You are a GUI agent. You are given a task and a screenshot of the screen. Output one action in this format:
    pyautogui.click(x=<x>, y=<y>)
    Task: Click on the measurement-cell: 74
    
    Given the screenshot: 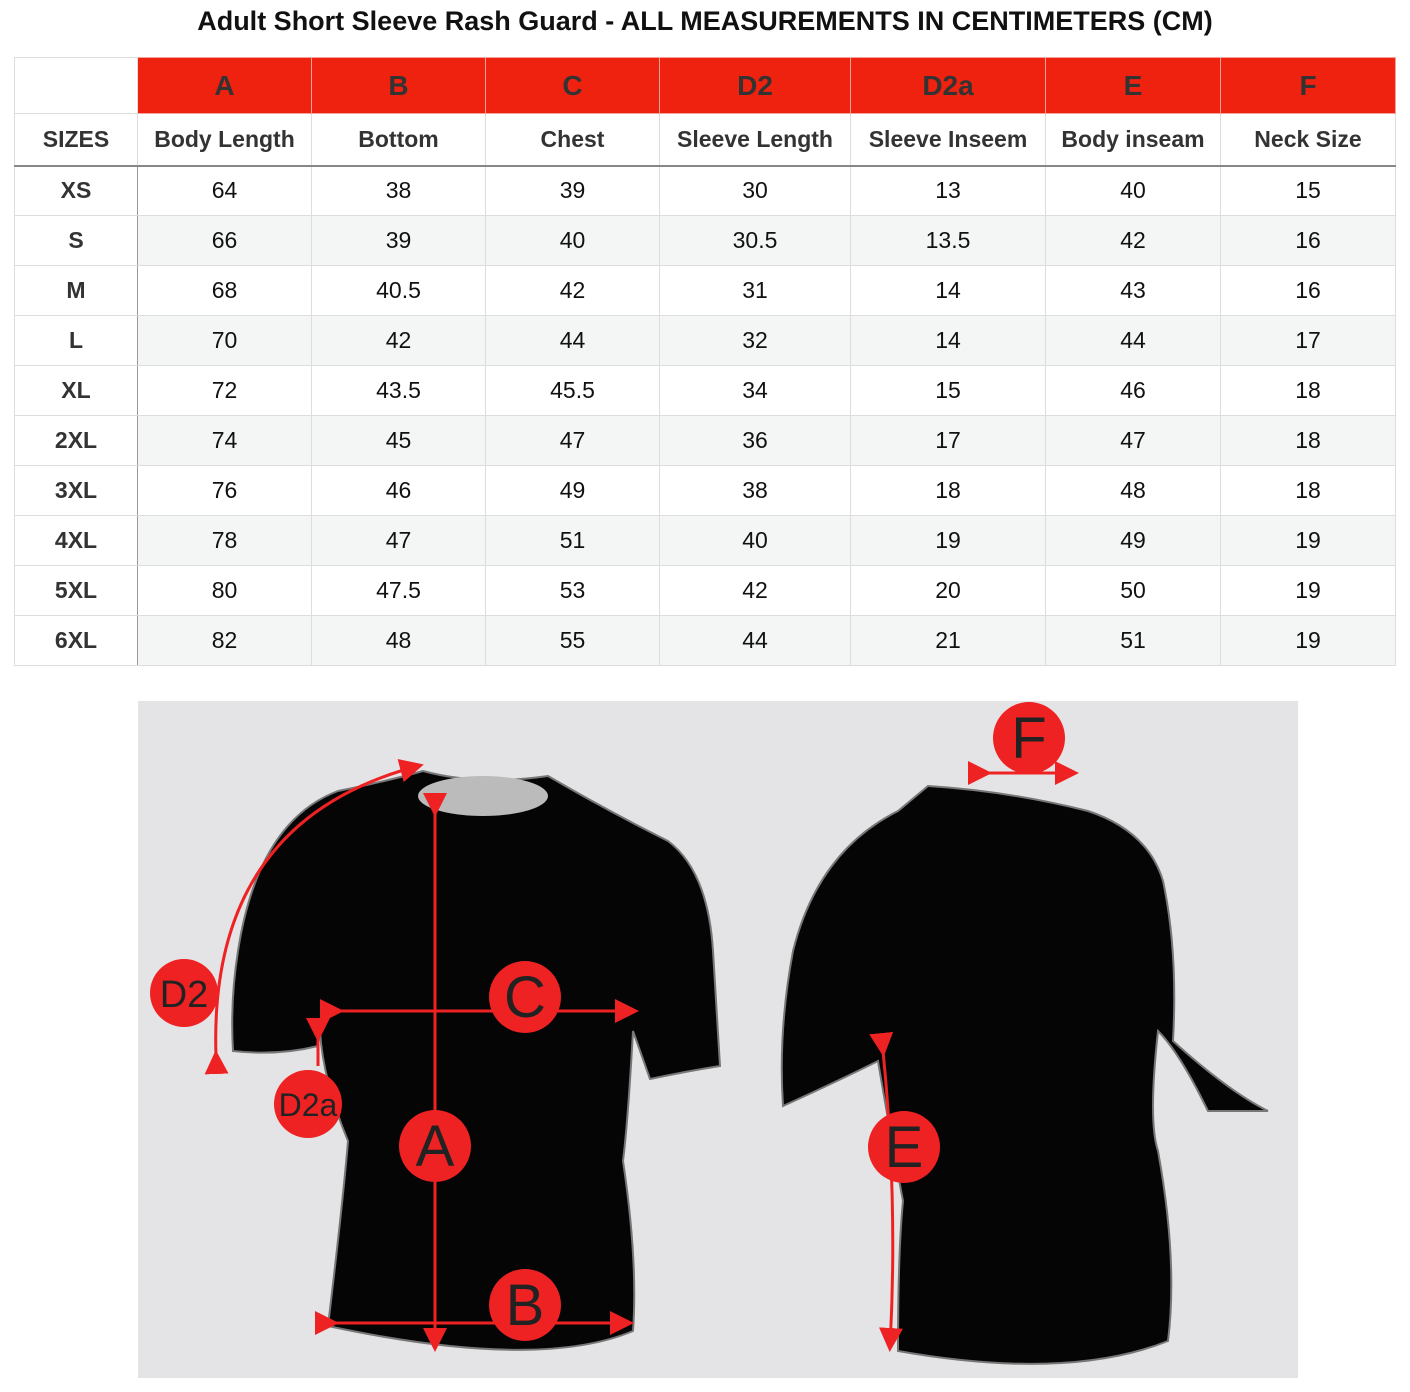 What is the action you would take?
    pyautogui.click(x=224, y=440)
    